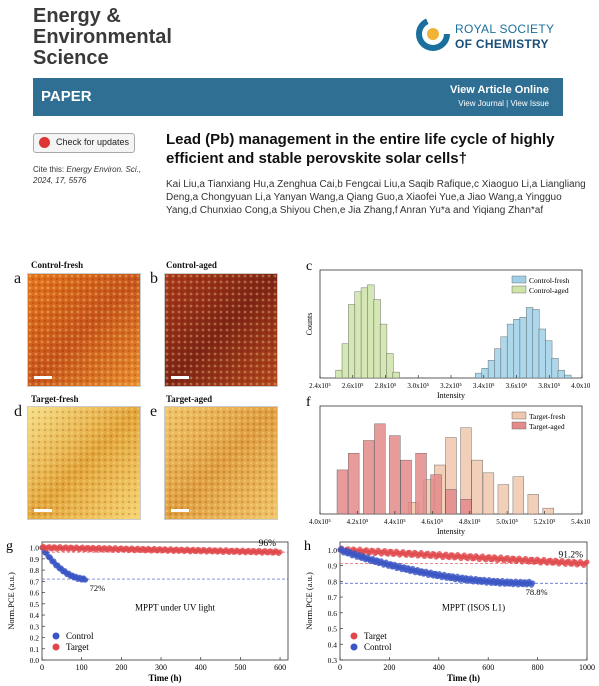  What do you see at coordinates (93, 142) in the screenshot?
I see `check-updates-label: Check for updates` at bounding box center [93, 142].